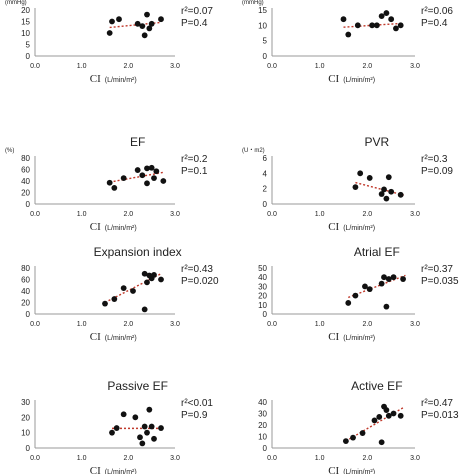 Image resolution: width=474 pixels, height=474 pixels. What do you see at coordinates (16, 3) in the screenshot?
I see `panel-1-unit-label: (mmHg)` at bounding box center [16, 3].